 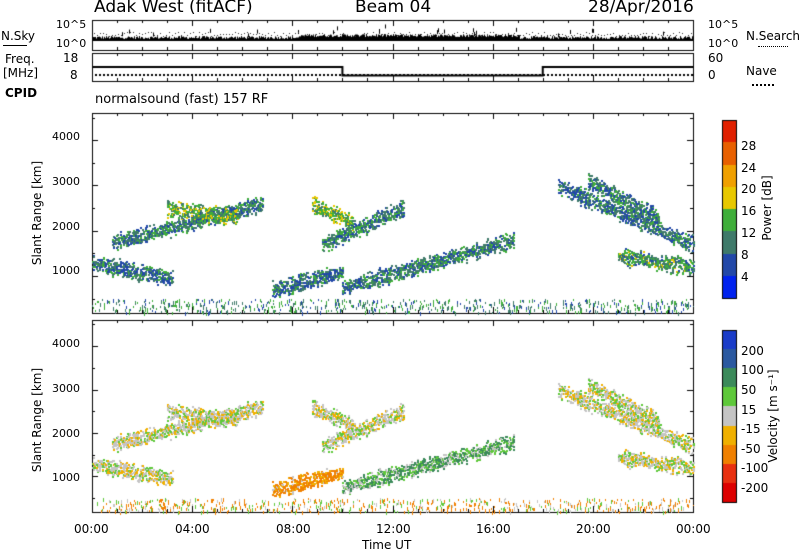 What do you see at coordinates (723, 43) in the screenshot?
I see `nsky-tick-right-bottom: 10^0` at bounding box center [723, 43].